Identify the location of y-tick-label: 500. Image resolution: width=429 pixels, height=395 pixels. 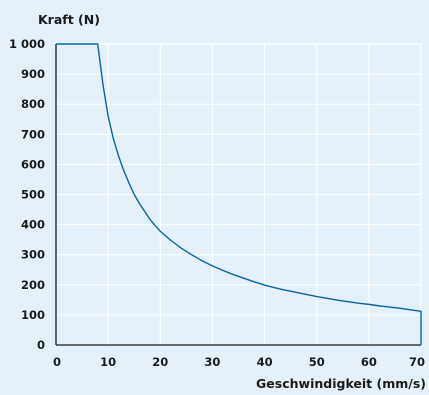
(33, 195).